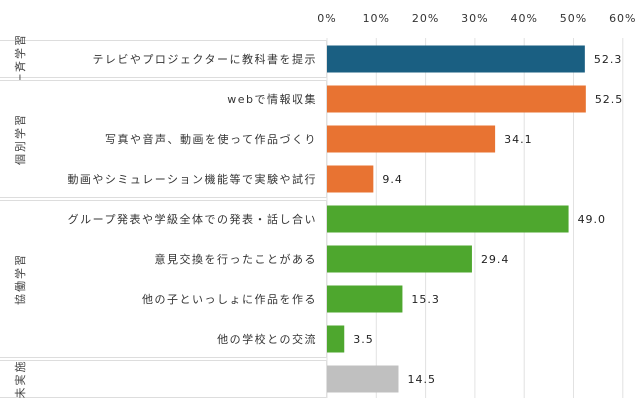 The height and width of the screenshot is (412, 640). I want to click on category-label: 意見交換を行ったことがある, so click(236, 259).